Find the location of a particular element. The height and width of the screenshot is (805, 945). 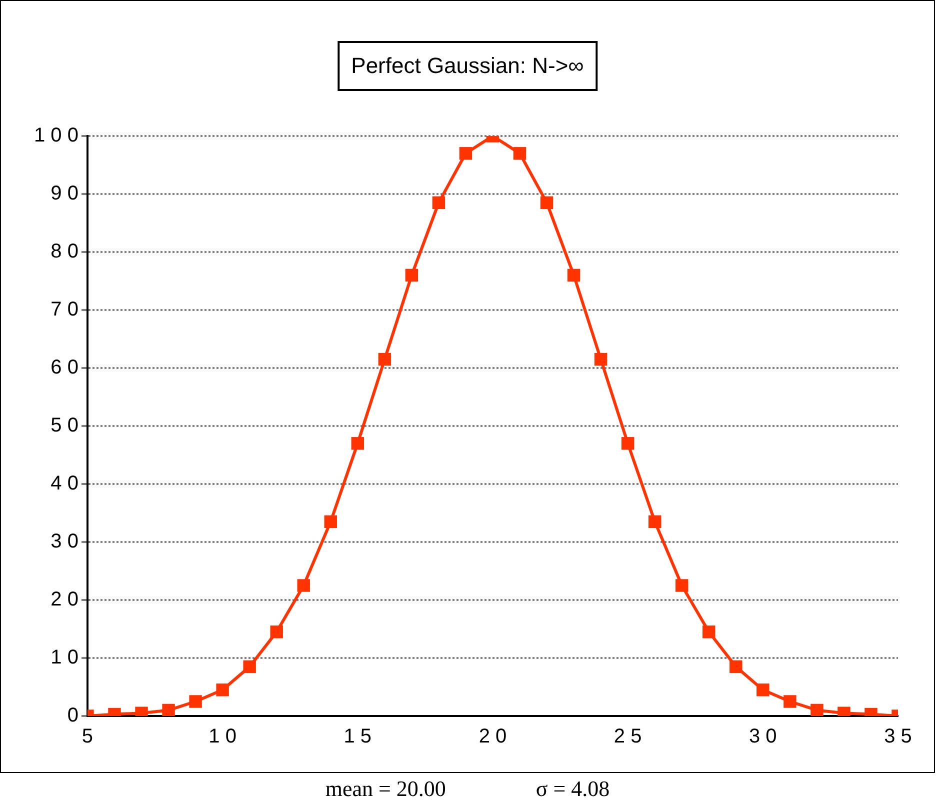

y-tick-label: 9 0 is located at coordinates (64, 193).